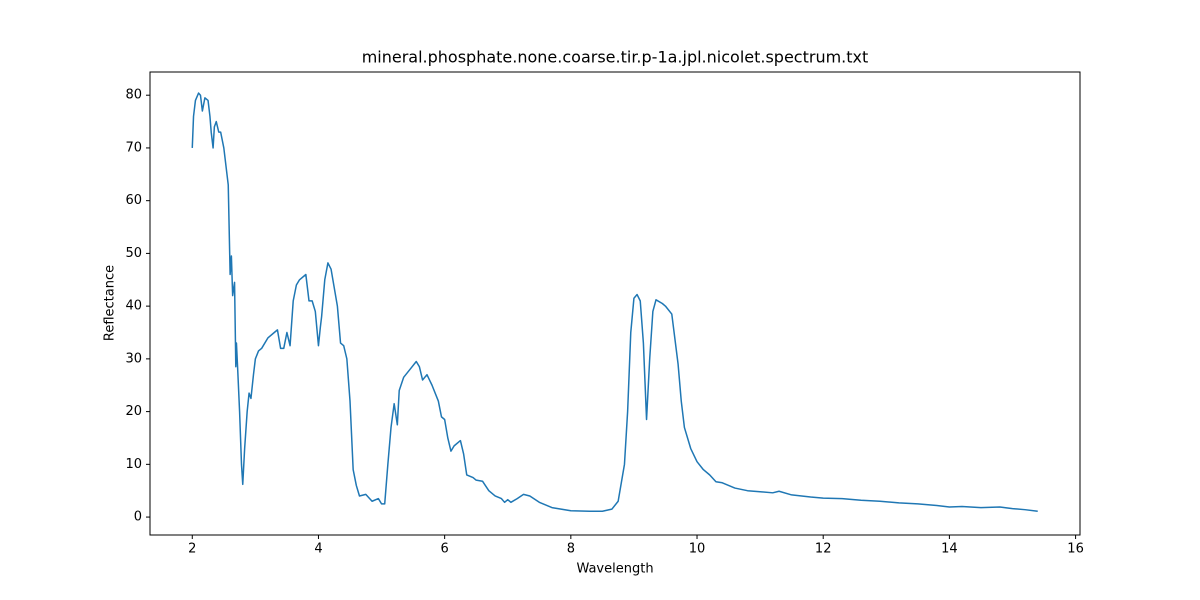 Image resolution: width=1200 pixels, height=600 pixels. What do you see at coordinates (823, 549) in the screenshot?
I see `x-tick-label: 12` at bounding box center [823, 549].